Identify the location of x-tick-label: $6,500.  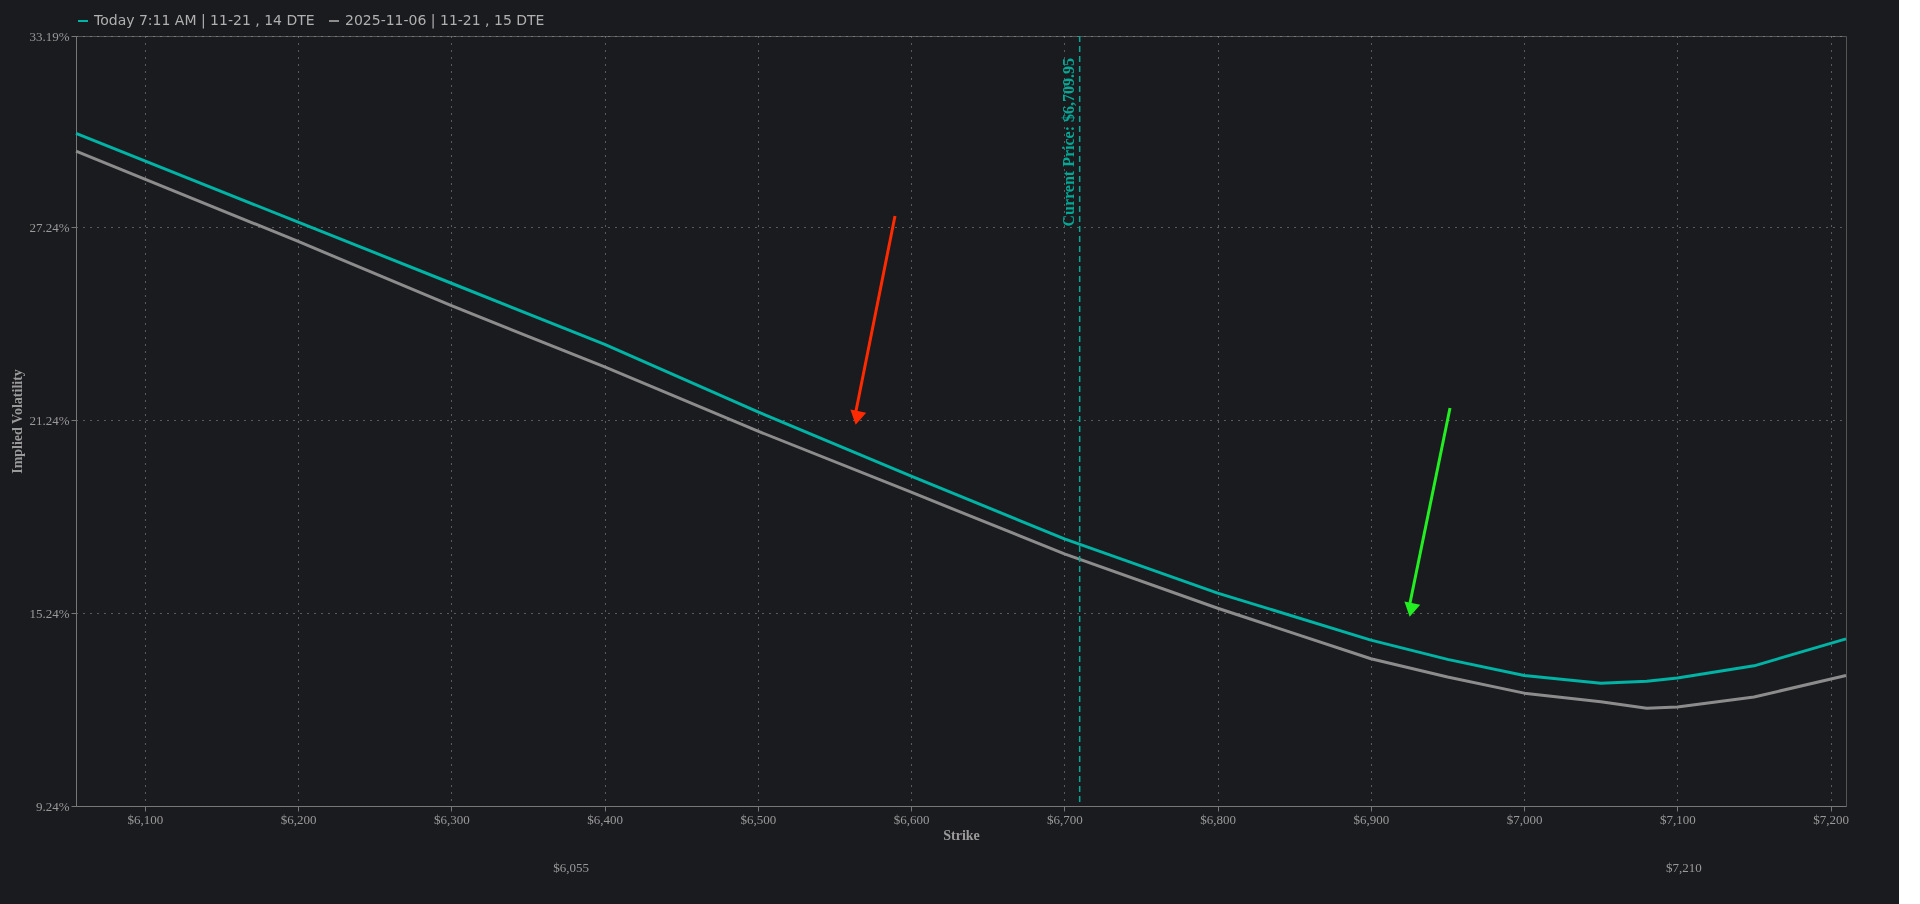
(758, 819).